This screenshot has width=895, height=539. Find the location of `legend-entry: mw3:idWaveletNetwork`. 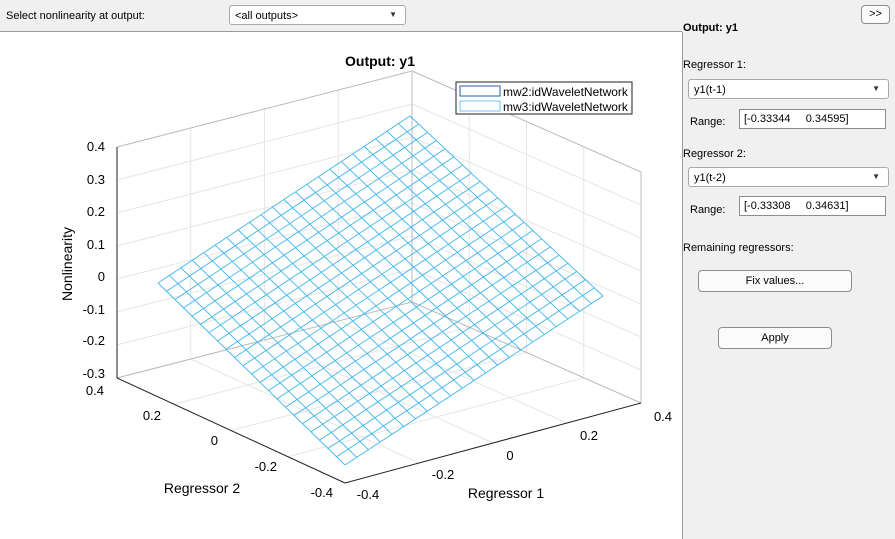

legend-entry: mw3:idWaveletNetwork is located at coordinates (566, 107).